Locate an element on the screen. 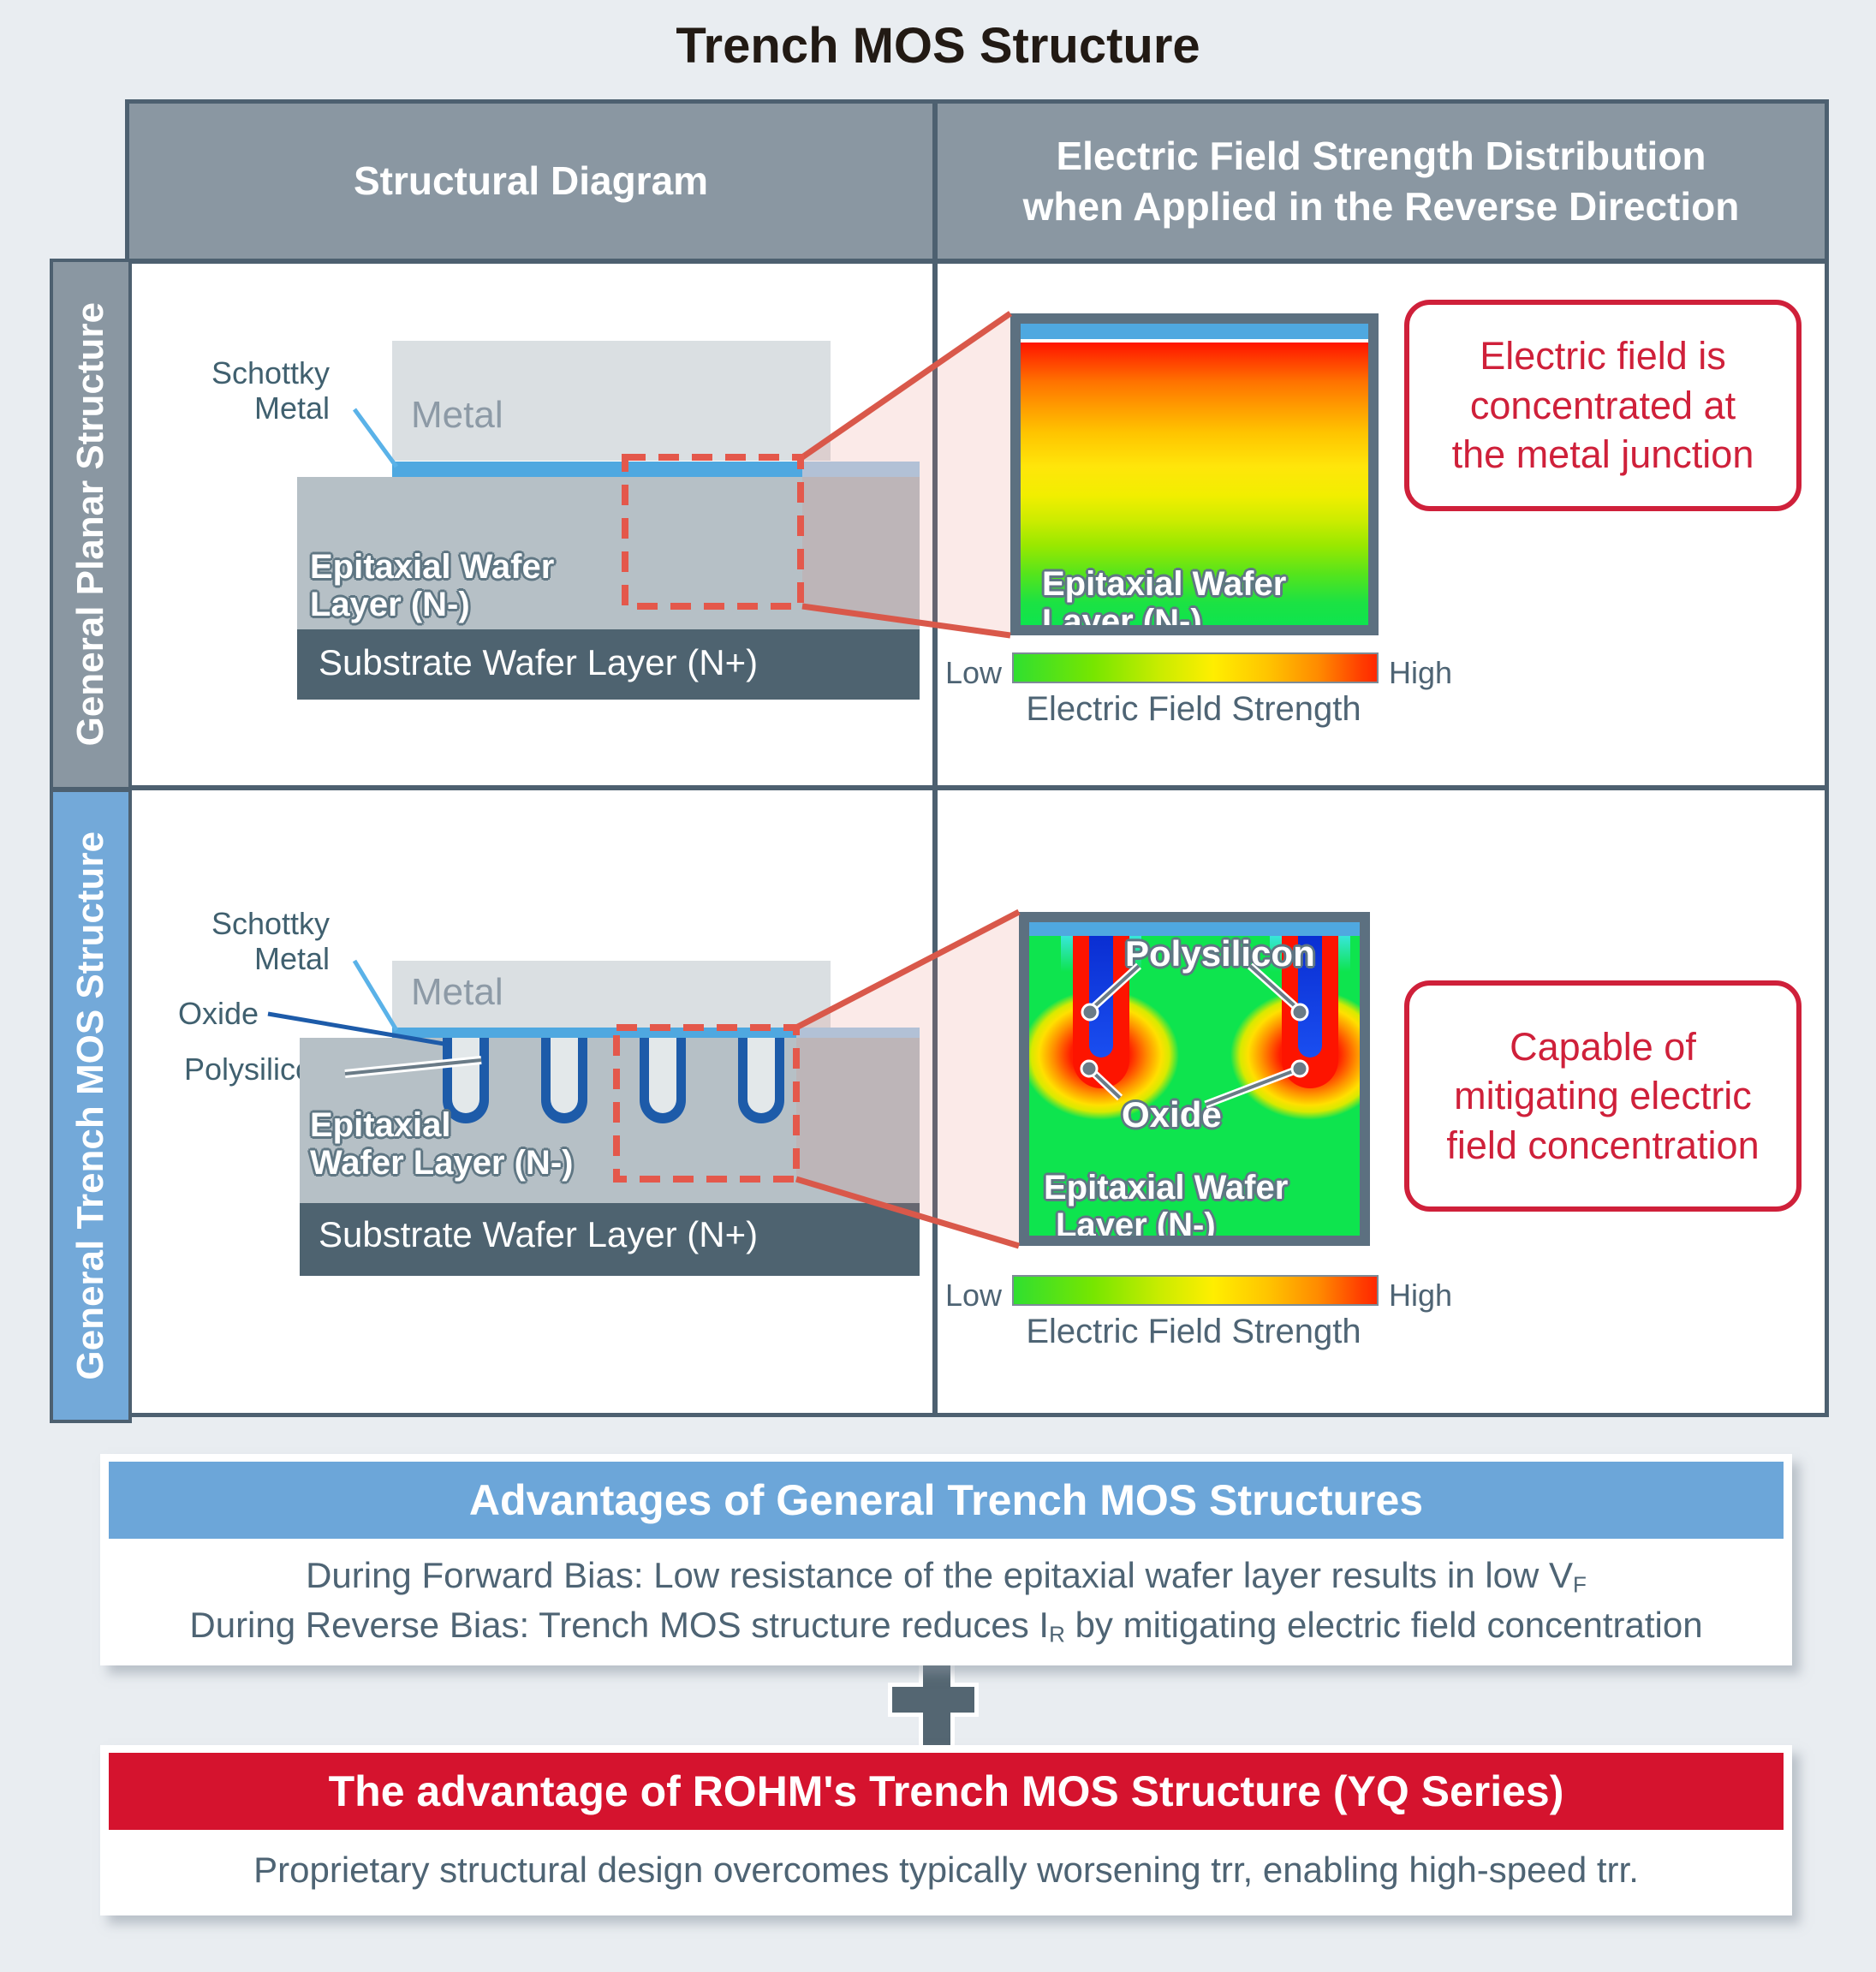  column-header-text: Structural Diagram is located at coordinates (531, 181).